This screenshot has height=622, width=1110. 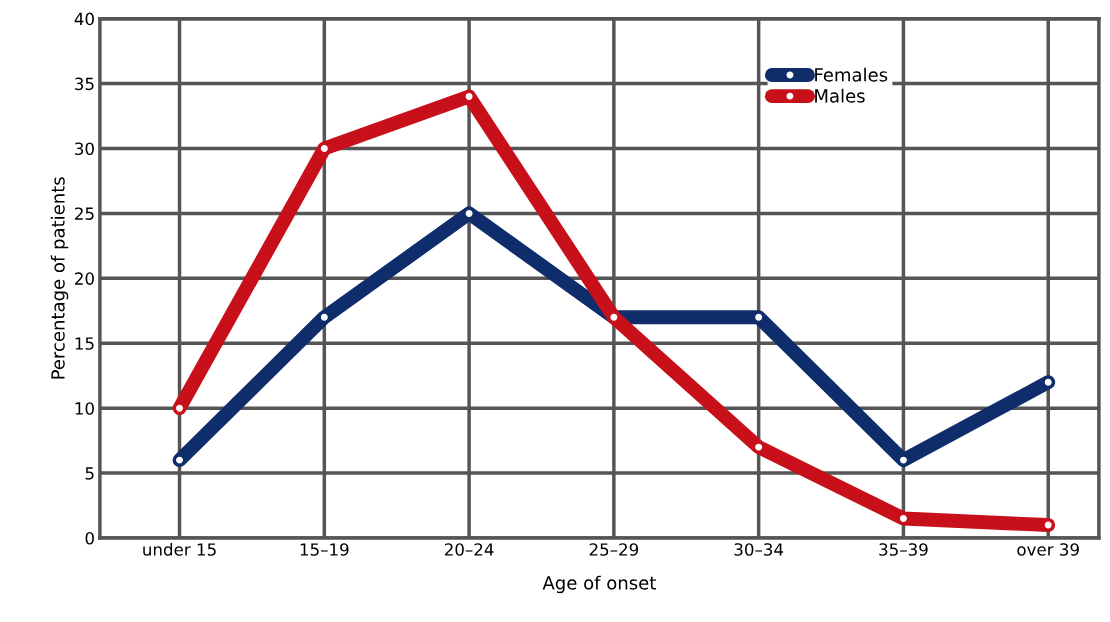 What do you see at coordinates (89, 473) in the screenshot?
I see `y-tick-label: 5` at bounding box center [89, 473].